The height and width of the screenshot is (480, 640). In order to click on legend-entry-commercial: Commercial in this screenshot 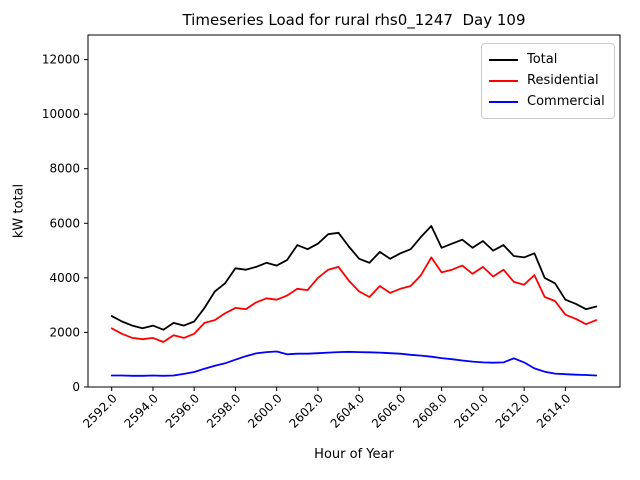, I will do `click(547, 101)`.